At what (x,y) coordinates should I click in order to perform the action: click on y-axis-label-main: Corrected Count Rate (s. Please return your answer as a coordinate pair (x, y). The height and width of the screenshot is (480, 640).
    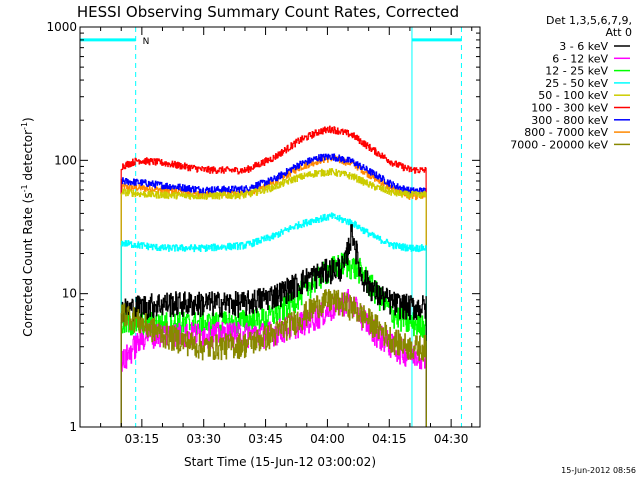
    Looking at the image, I should click on (28, 264).